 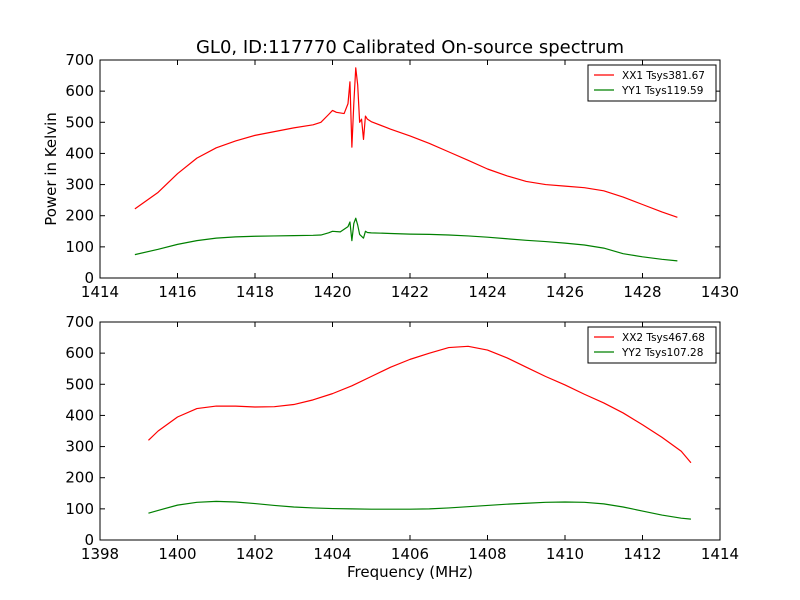 I want to click on x-tick-label: 1422, so click(x=410, y=292).